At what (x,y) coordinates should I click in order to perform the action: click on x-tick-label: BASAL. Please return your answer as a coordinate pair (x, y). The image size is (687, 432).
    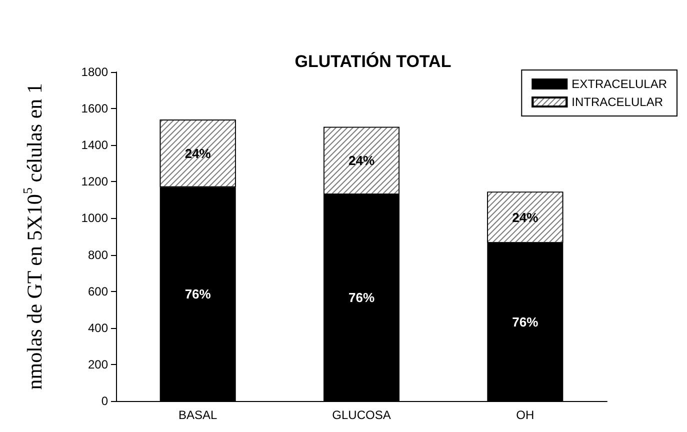
    Looking at the image, I should click on (198, 415).